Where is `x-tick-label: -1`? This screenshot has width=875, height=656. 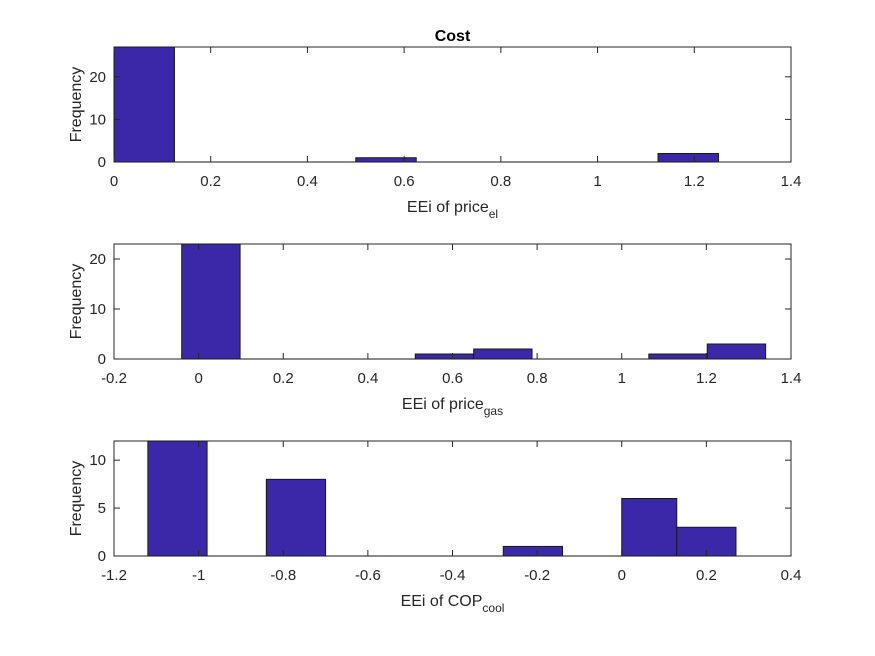
x-tick-label: -1 is located at coordinates (198, 575).